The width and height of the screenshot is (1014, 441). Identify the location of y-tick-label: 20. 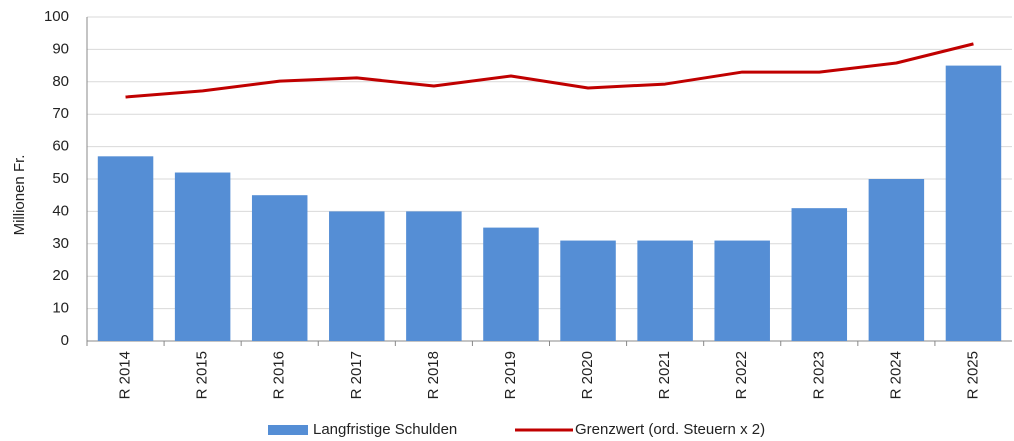
(60, 275).